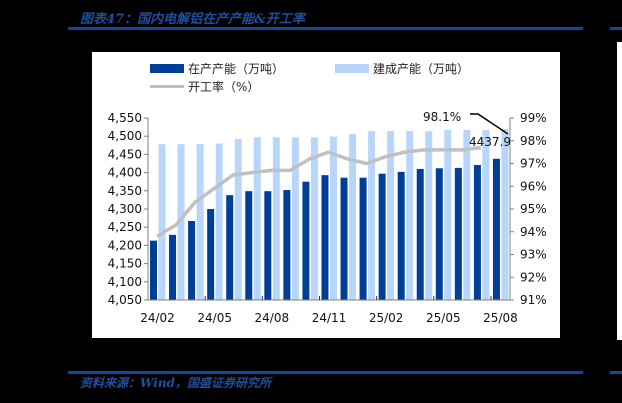  I want to click on legend-label: 开工率（%）, so click(224, 87).